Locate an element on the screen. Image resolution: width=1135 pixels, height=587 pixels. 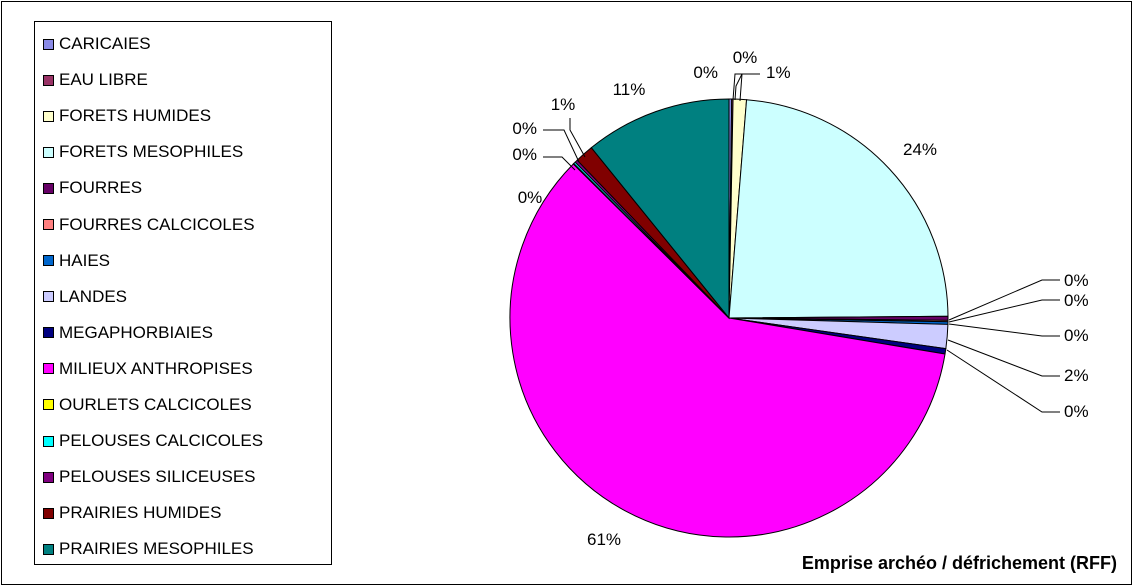
legend-label-haies: HAIES is located at coordinates (85, 260).